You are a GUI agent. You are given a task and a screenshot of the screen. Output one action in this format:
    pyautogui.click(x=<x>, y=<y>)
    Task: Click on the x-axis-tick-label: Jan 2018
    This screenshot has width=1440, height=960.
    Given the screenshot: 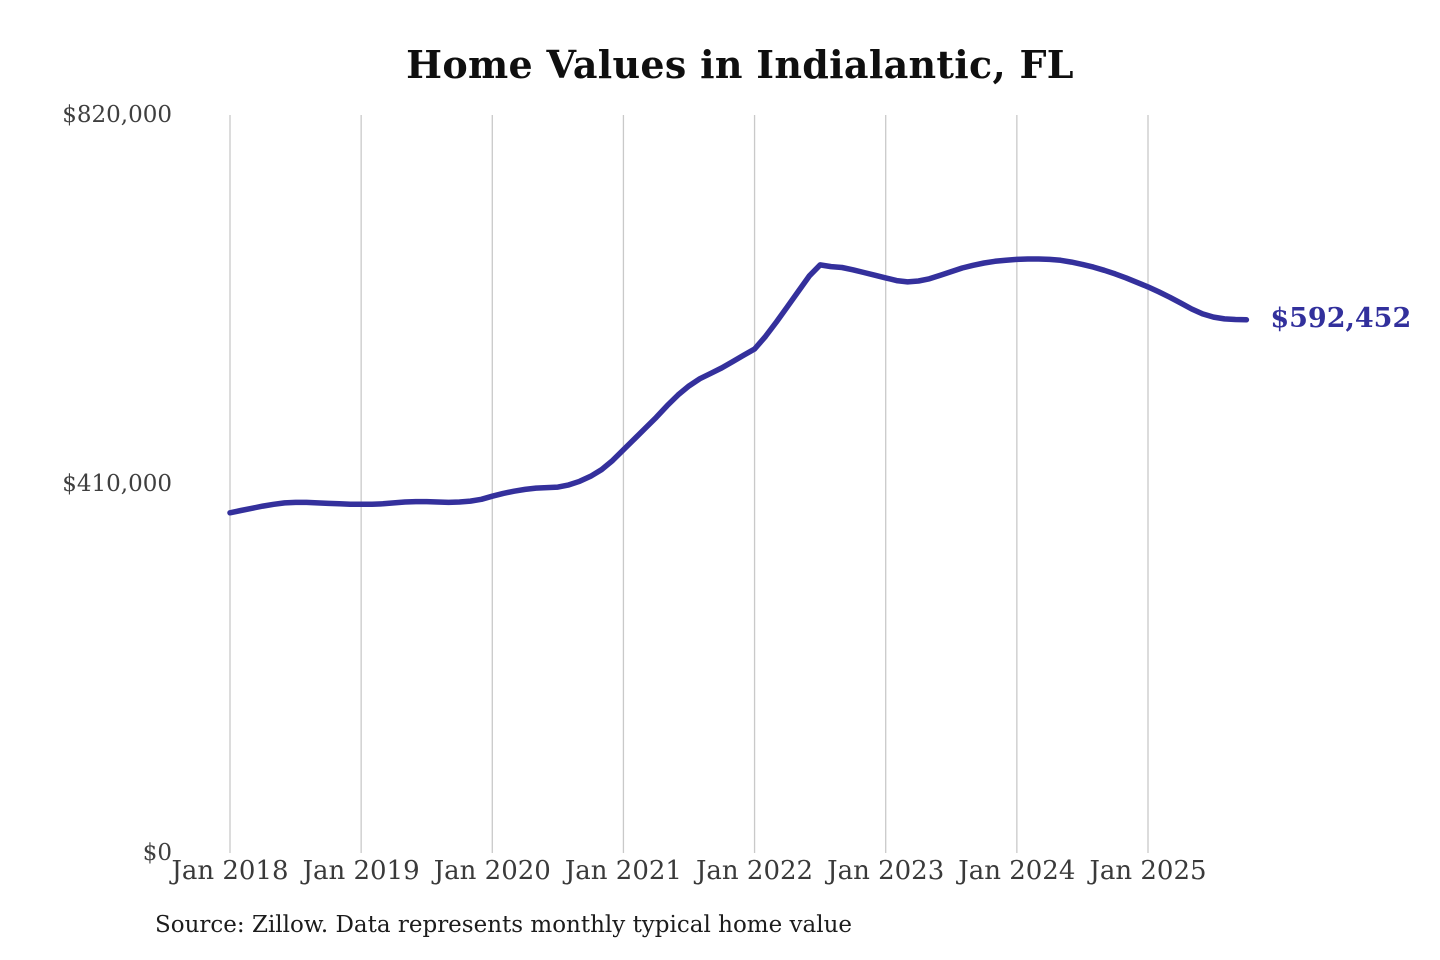 What is the action you would take?
    pyautogui.click(x=230, y=871)
    